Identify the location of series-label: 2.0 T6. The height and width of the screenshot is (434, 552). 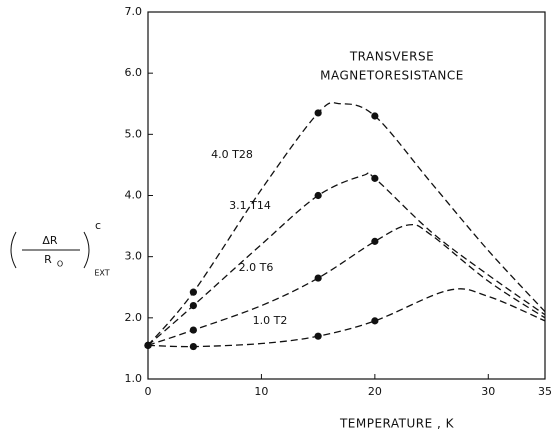
(256, 267).